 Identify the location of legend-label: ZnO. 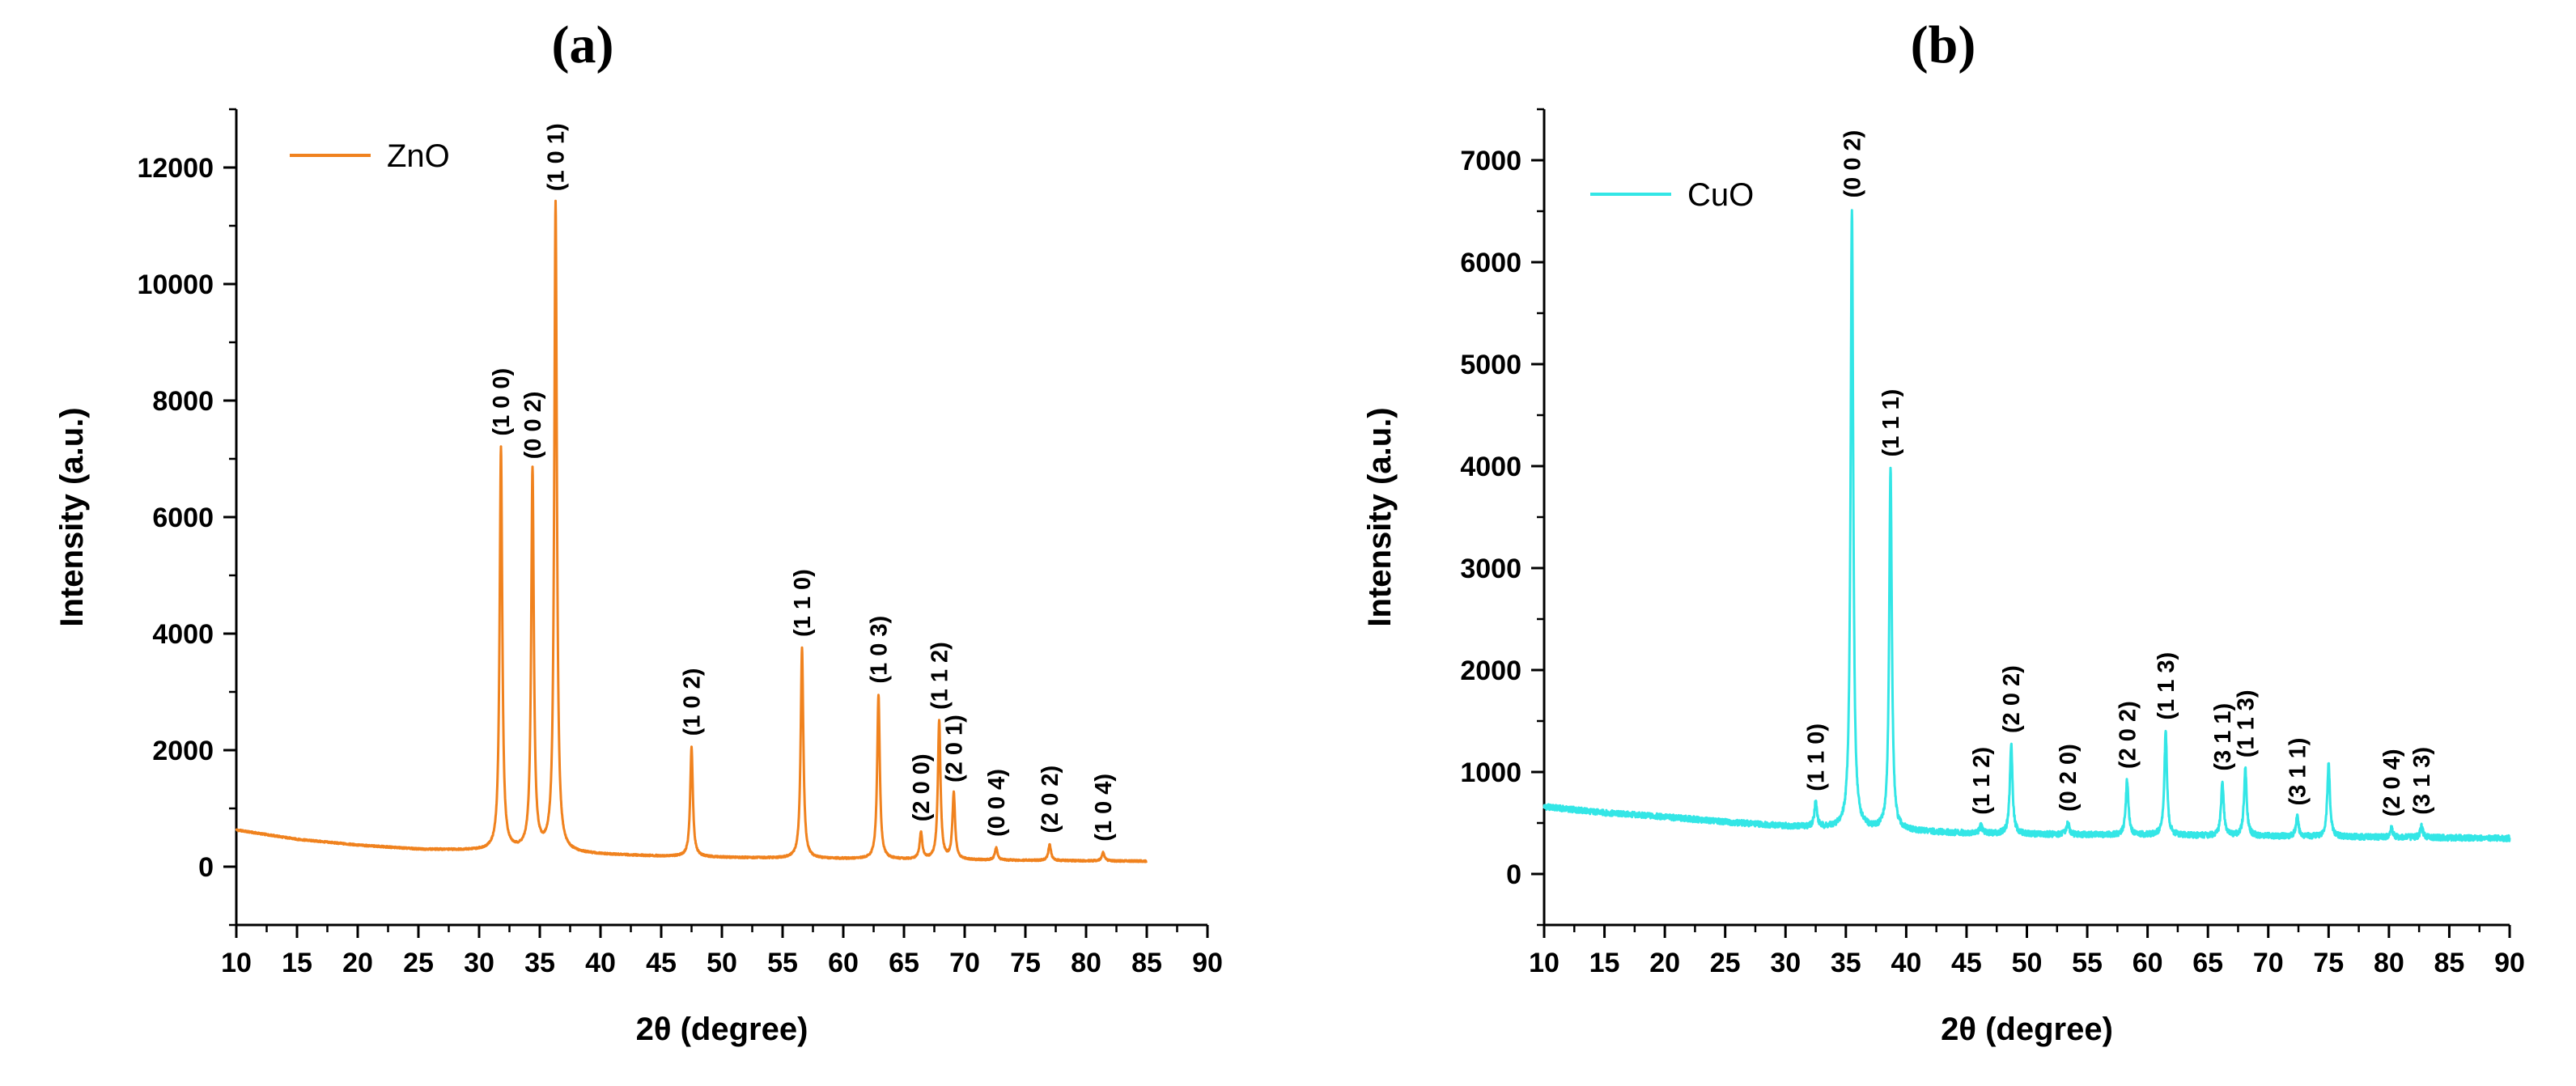
(418, 156).